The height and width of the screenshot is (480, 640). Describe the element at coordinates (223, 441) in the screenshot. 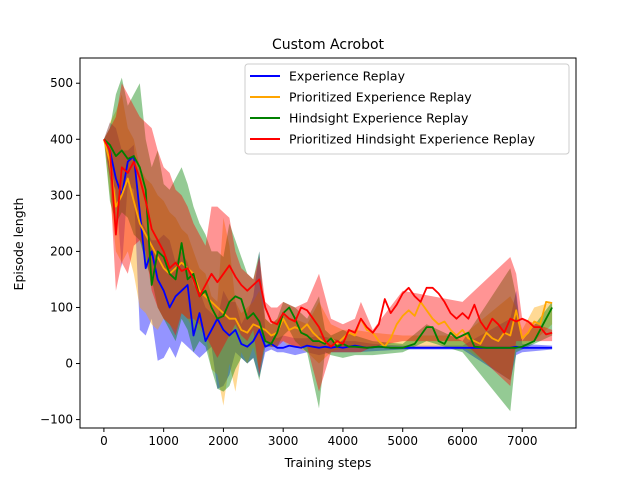

I see `x-tick-label: 2000` at that location.